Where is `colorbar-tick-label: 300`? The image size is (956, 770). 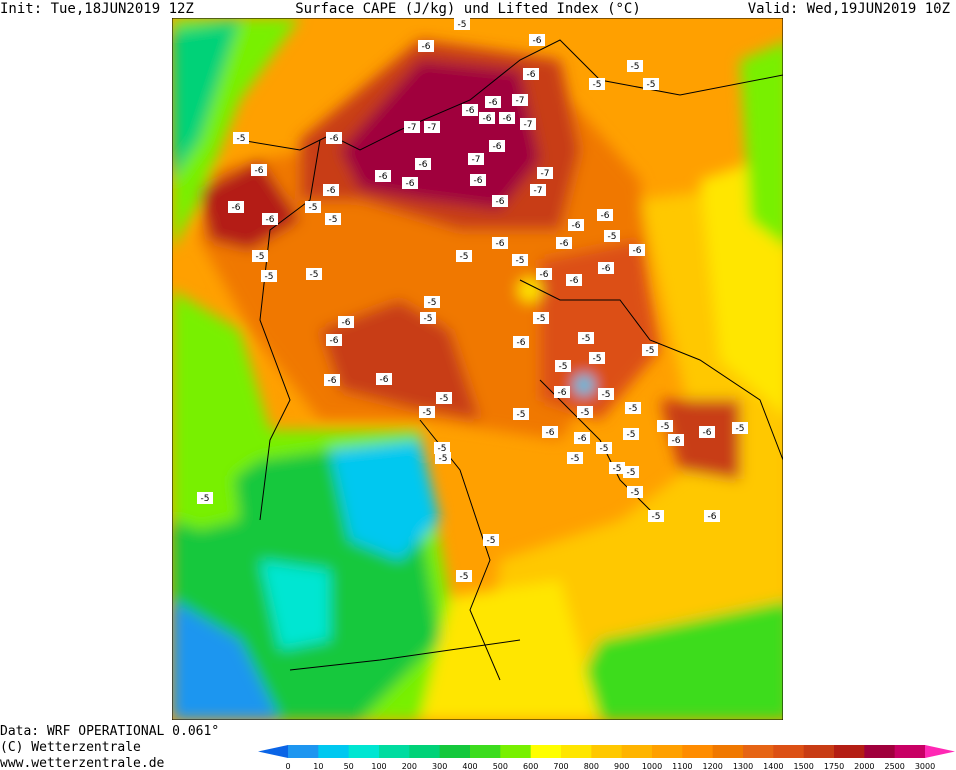
colorbar-tick-label: 300 is located at coordinates (439, 766).